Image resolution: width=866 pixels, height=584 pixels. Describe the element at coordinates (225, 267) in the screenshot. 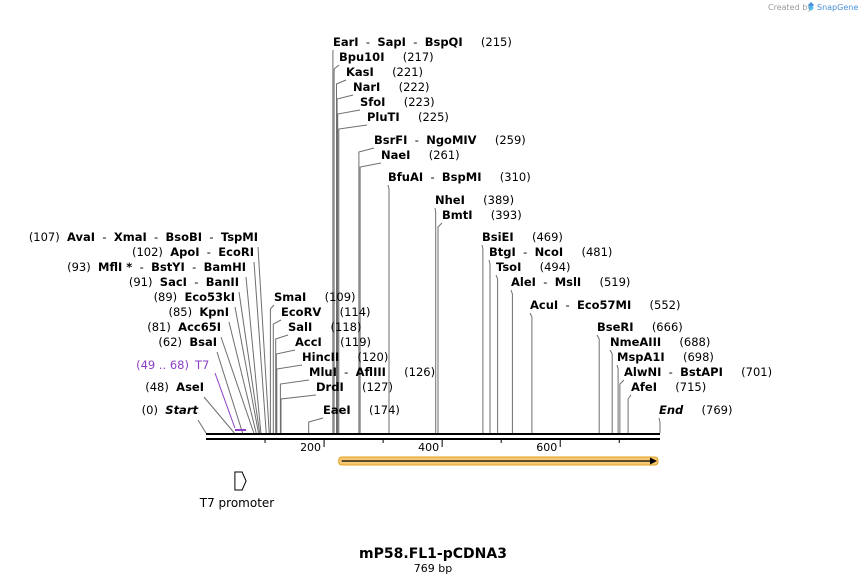

I see `enzyme-name: BamHI` at that location.